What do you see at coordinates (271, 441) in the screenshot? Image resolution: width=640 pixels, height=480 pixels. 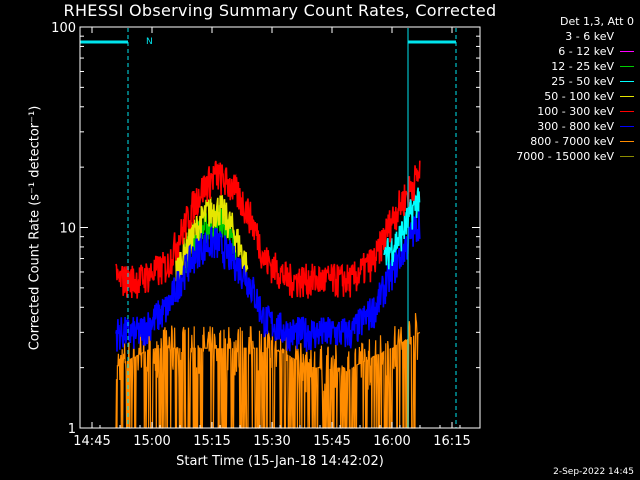 I see `x-tick-label: 15:30` at bounding box center [271, 441].